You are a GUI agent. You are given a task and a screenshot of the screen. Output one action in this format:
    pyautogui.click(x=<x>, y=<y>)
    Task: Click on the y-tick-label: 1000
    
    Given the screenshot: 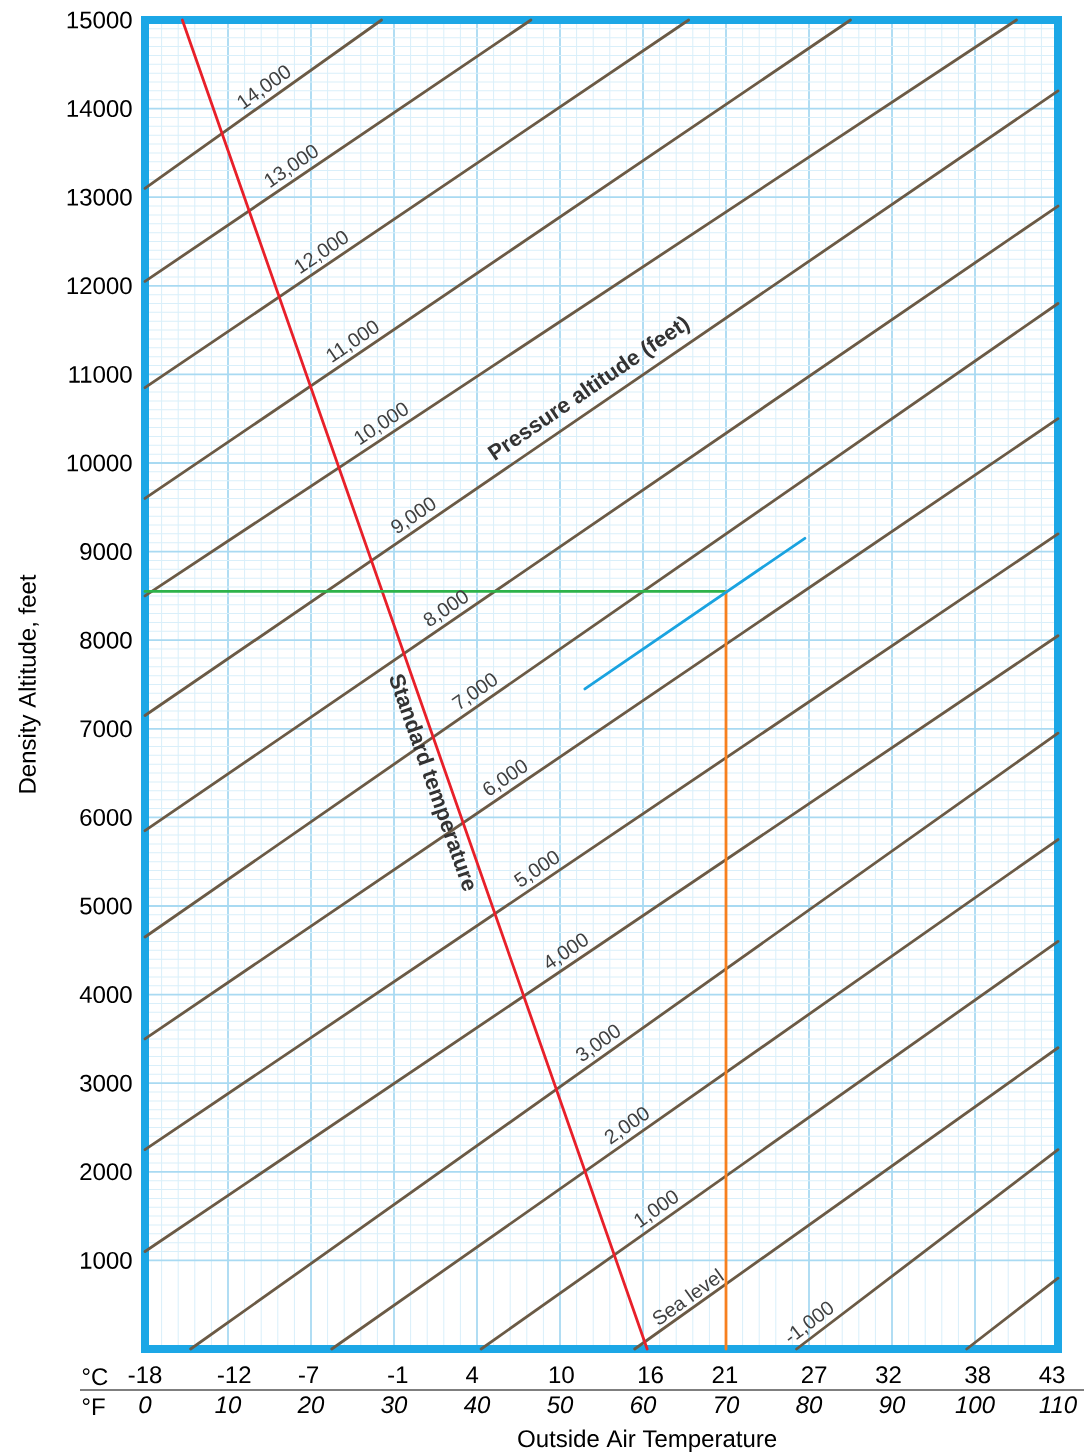 What is the action you would take?
    pyautogui.click(x=106, y=1260)
    